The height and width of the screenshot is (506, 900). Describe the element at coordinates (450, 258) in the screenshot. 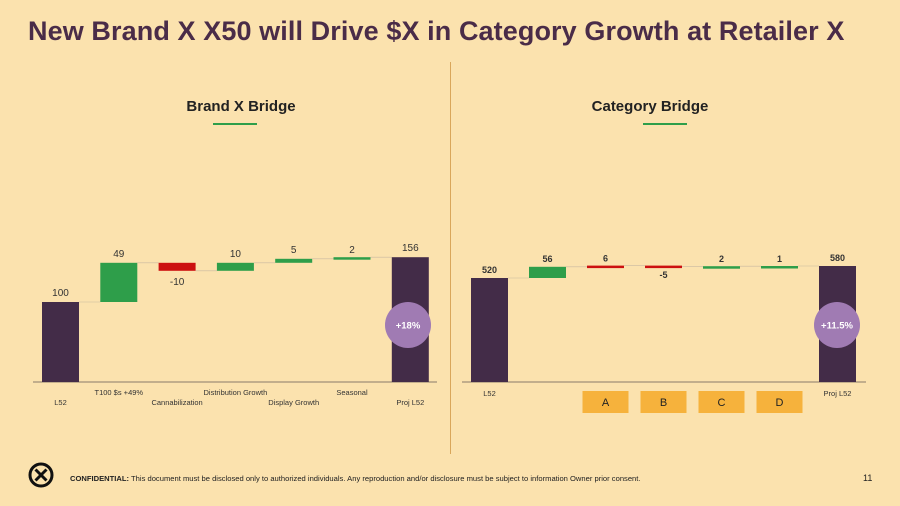

I see `chart-divider` at that location.